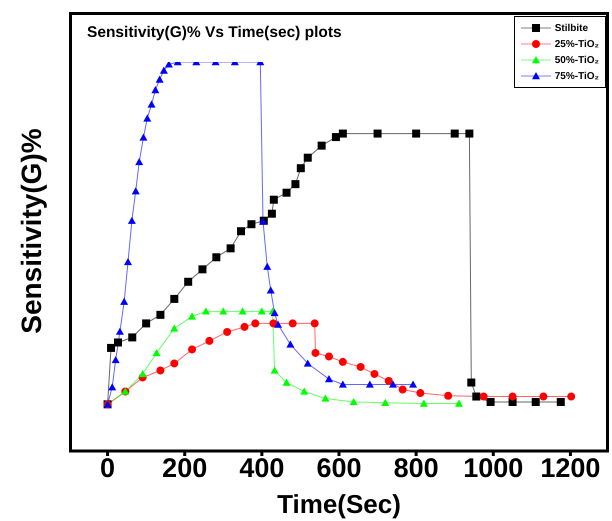 Image resolution: width=612 pixels, height=521 pixels. What do you see at coordinates (214, 33) in the screenshot?
I see `chart-title: Sensitivity(G)% Vs Time(sec) plots` at bounding box center [214, 33].